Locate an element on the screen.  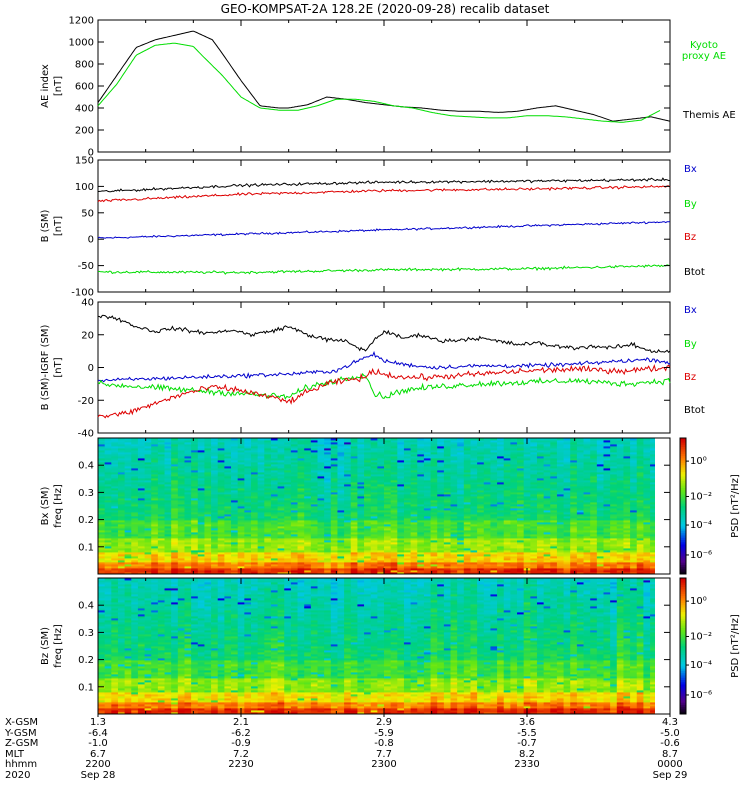
y-tick-label: -20 is located at coordinates (86, 401).